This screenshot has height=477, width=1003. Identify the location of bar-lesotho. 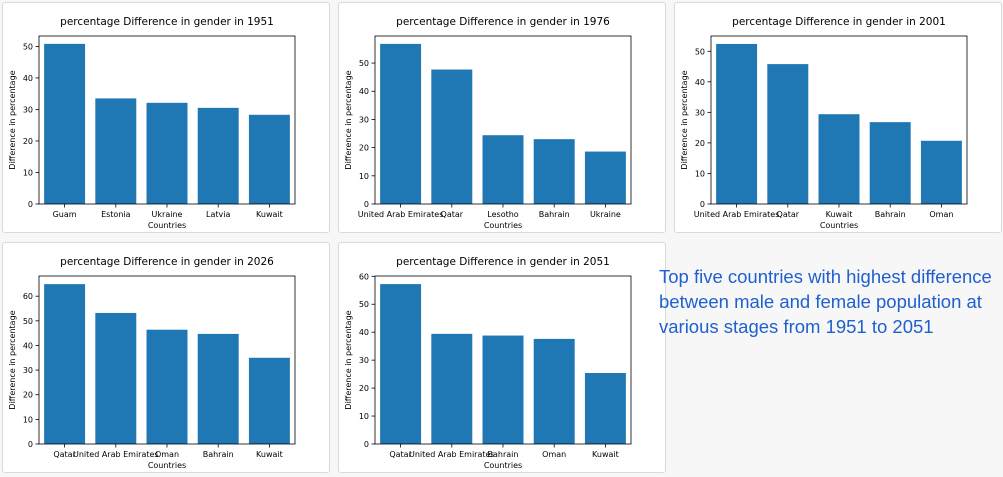
(503, 169).